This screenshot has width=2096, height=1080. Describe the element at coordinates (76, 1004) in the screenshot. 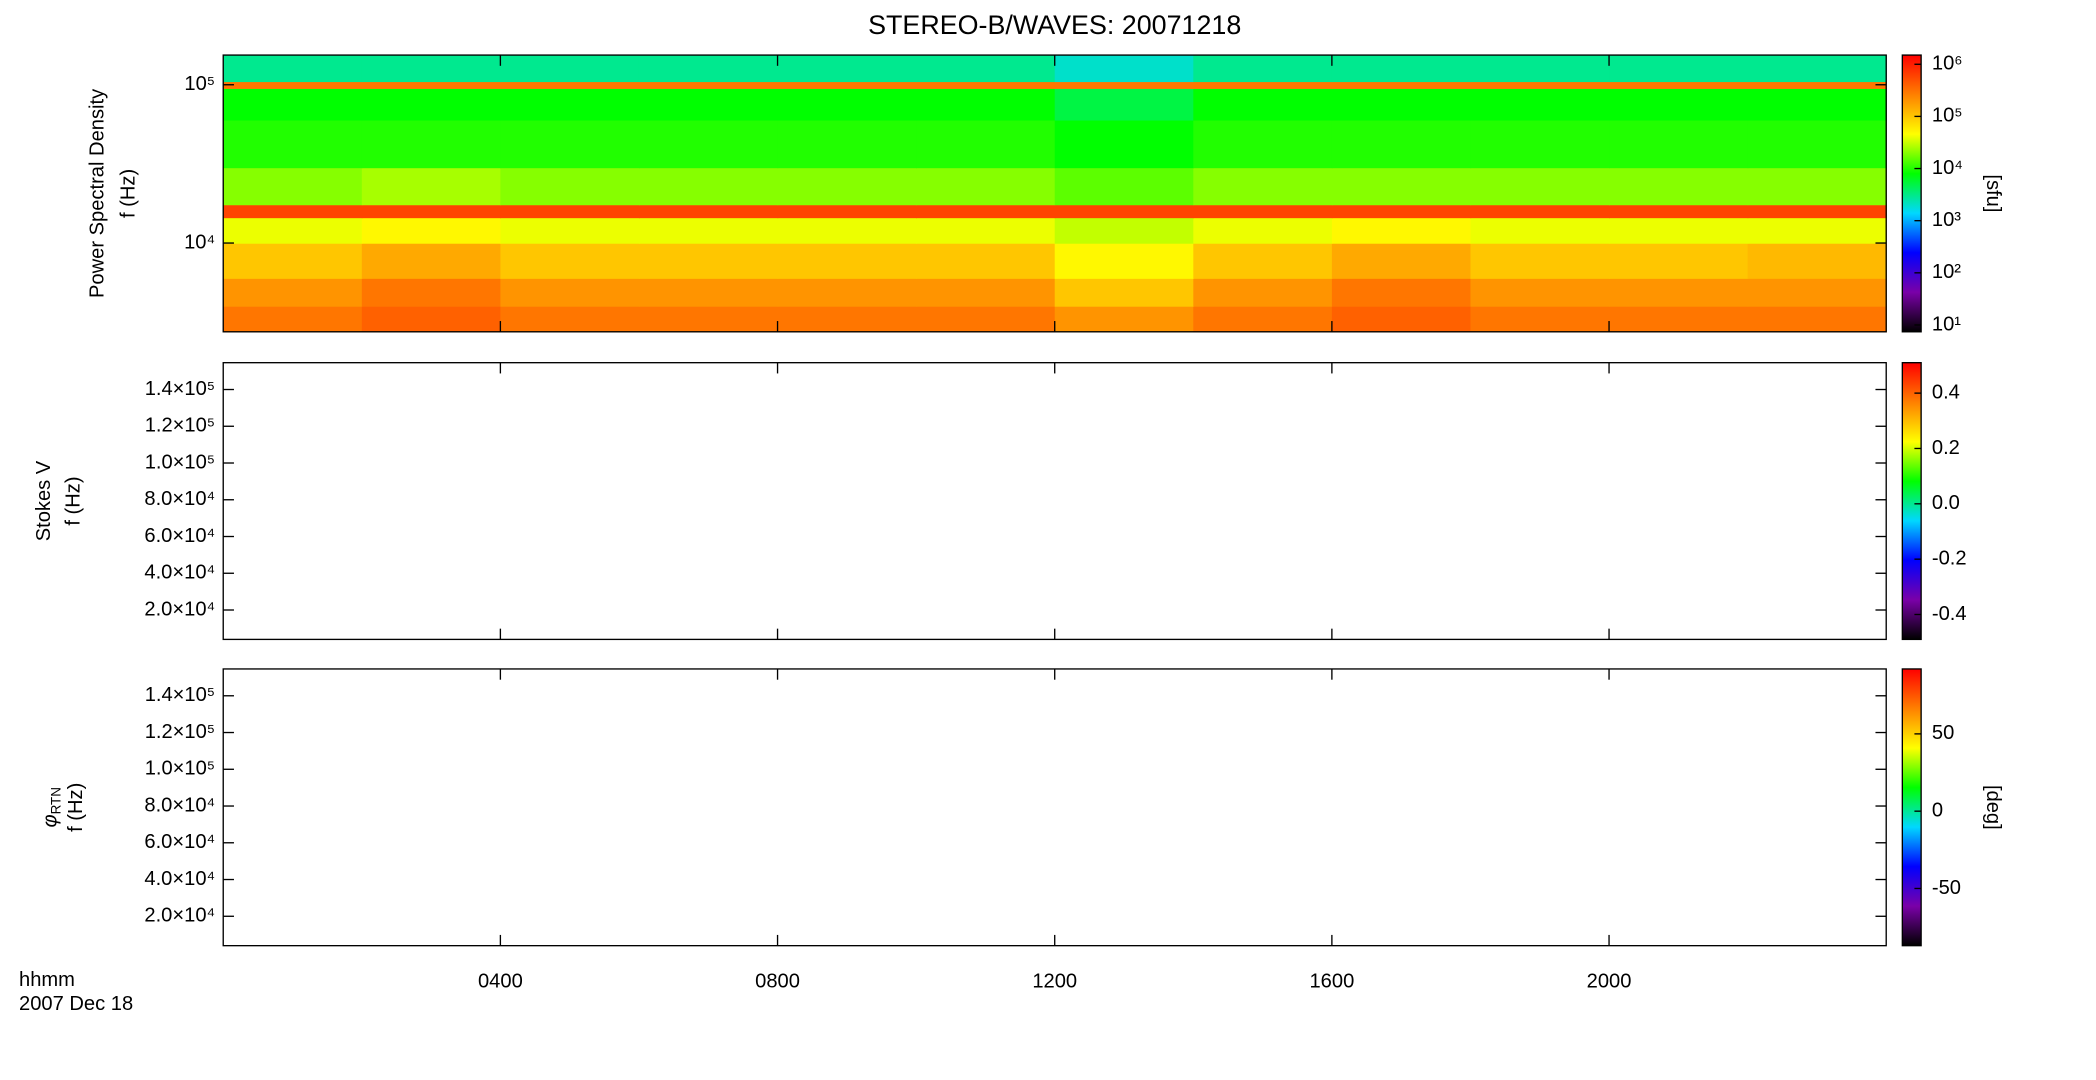

I see `date-label: 2007 Dec 18` at that location.